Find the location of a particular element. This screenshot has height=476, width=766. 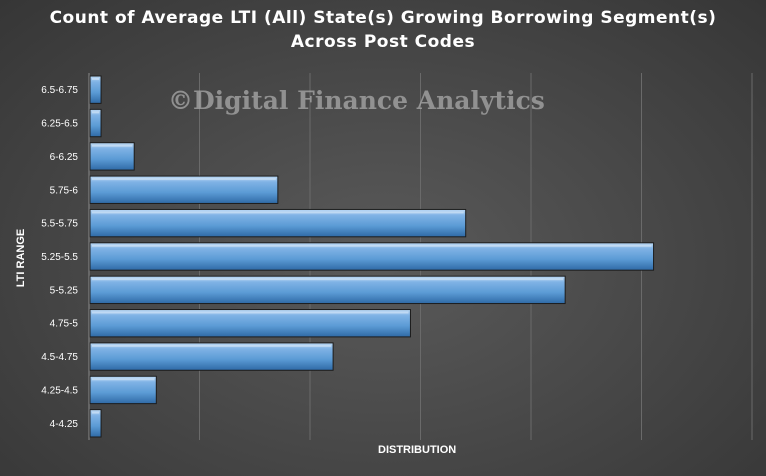

bar-highlight-5.5-5.75 is located at coordinates (278, 212).